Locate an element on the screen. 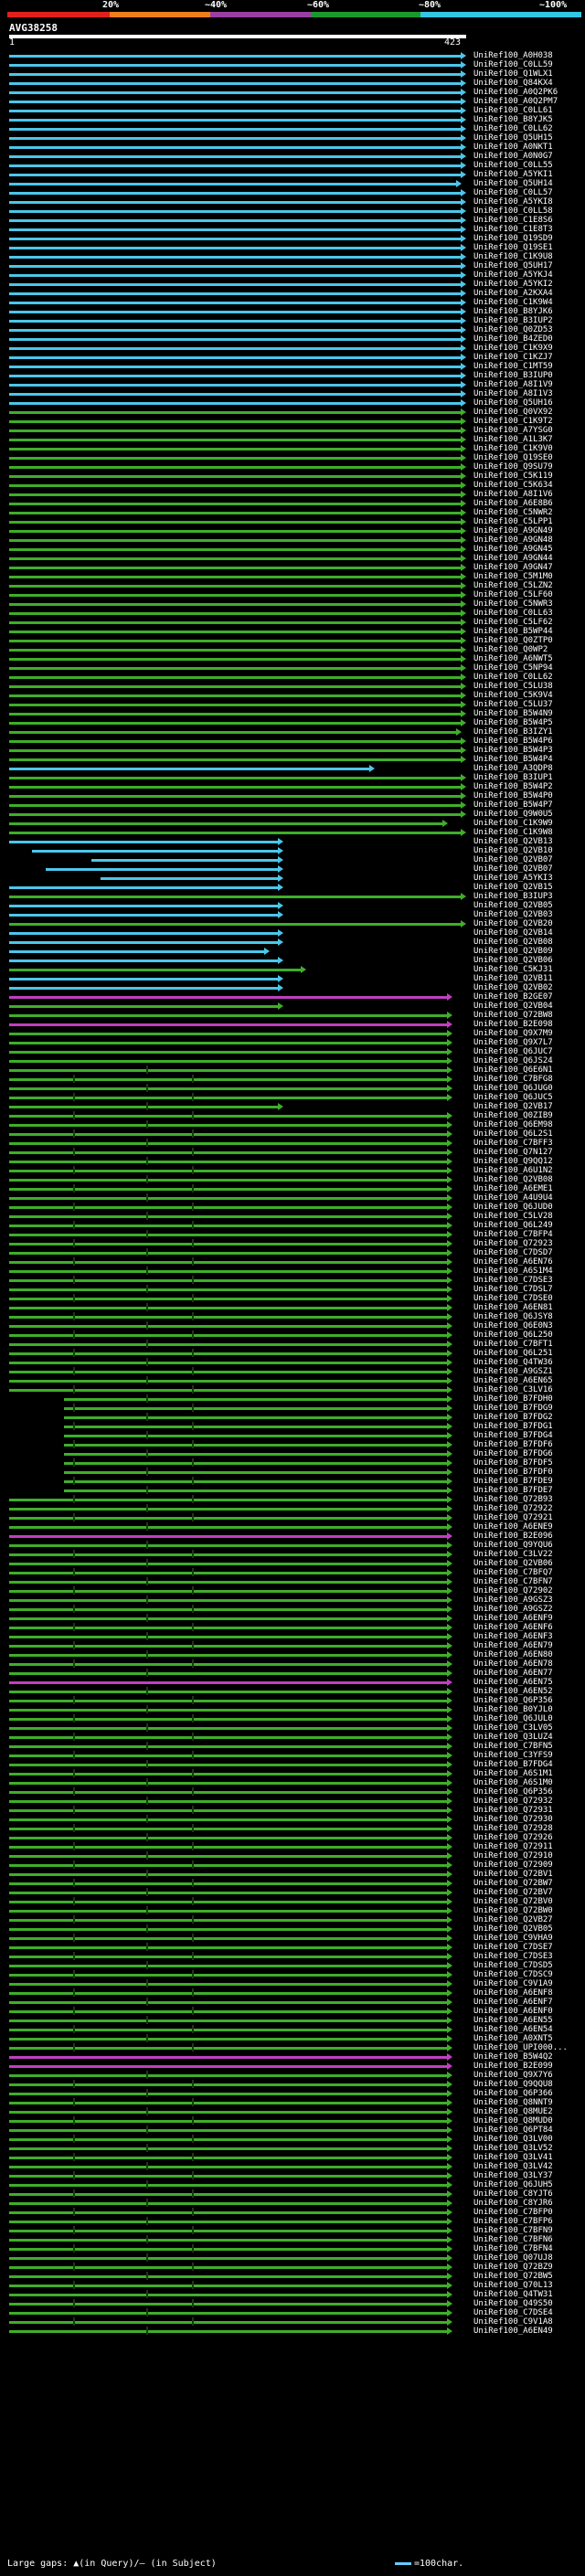  hit-label: UniRef100_B5W4N9 is located at coordinates (513, 713).